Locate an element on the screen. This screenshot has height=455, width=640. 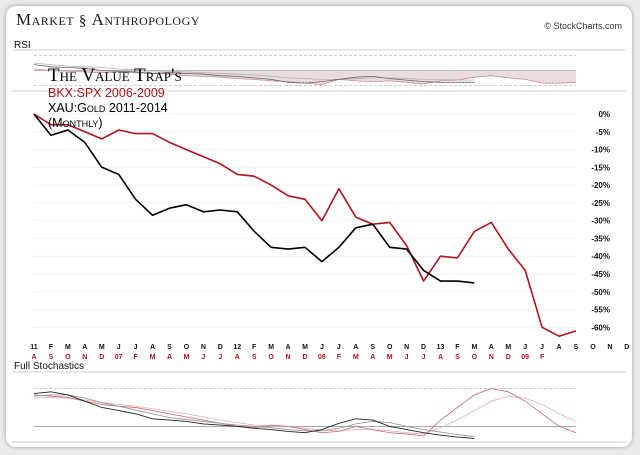
x-tick-label-red: 08 is located at coordinates (322, 357).